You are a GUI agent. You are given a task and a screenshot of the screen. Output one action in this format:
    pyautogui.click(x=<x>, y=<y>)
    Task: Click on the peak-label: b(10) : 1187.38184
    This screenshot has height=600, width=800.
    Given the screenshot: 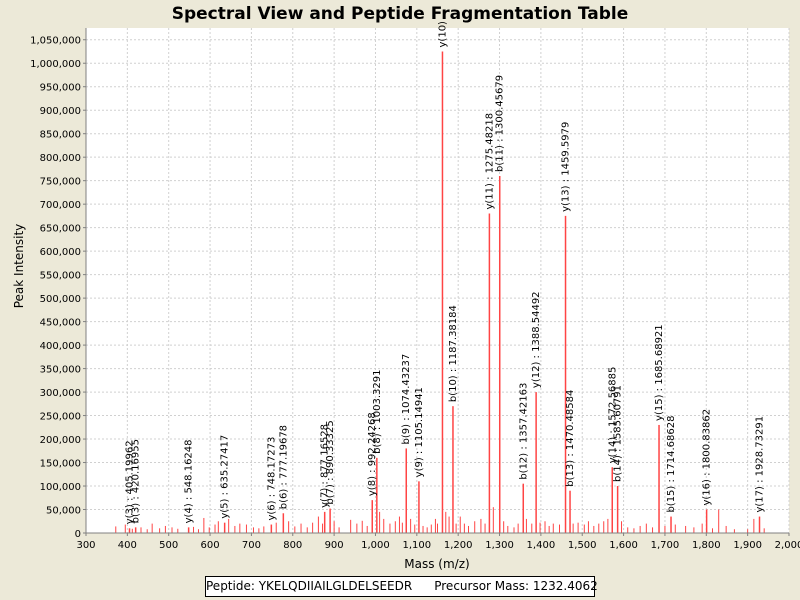 What is the action you would take?
    pyautogui.click(x=453, y=353)
    